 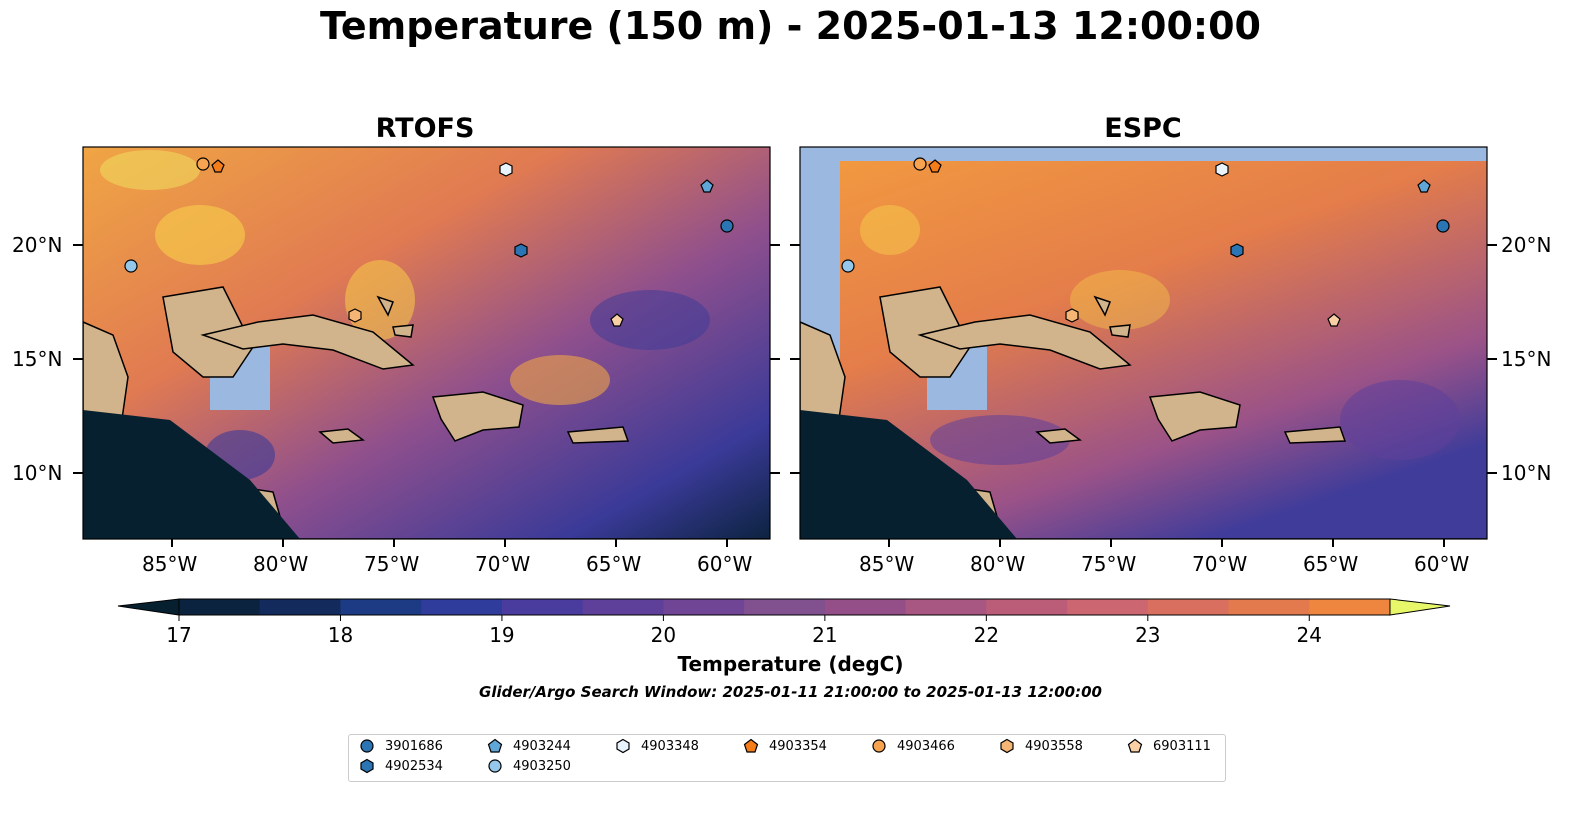 I want to click on legend-item-4903466: 4903466, so click(x=913, y=746).